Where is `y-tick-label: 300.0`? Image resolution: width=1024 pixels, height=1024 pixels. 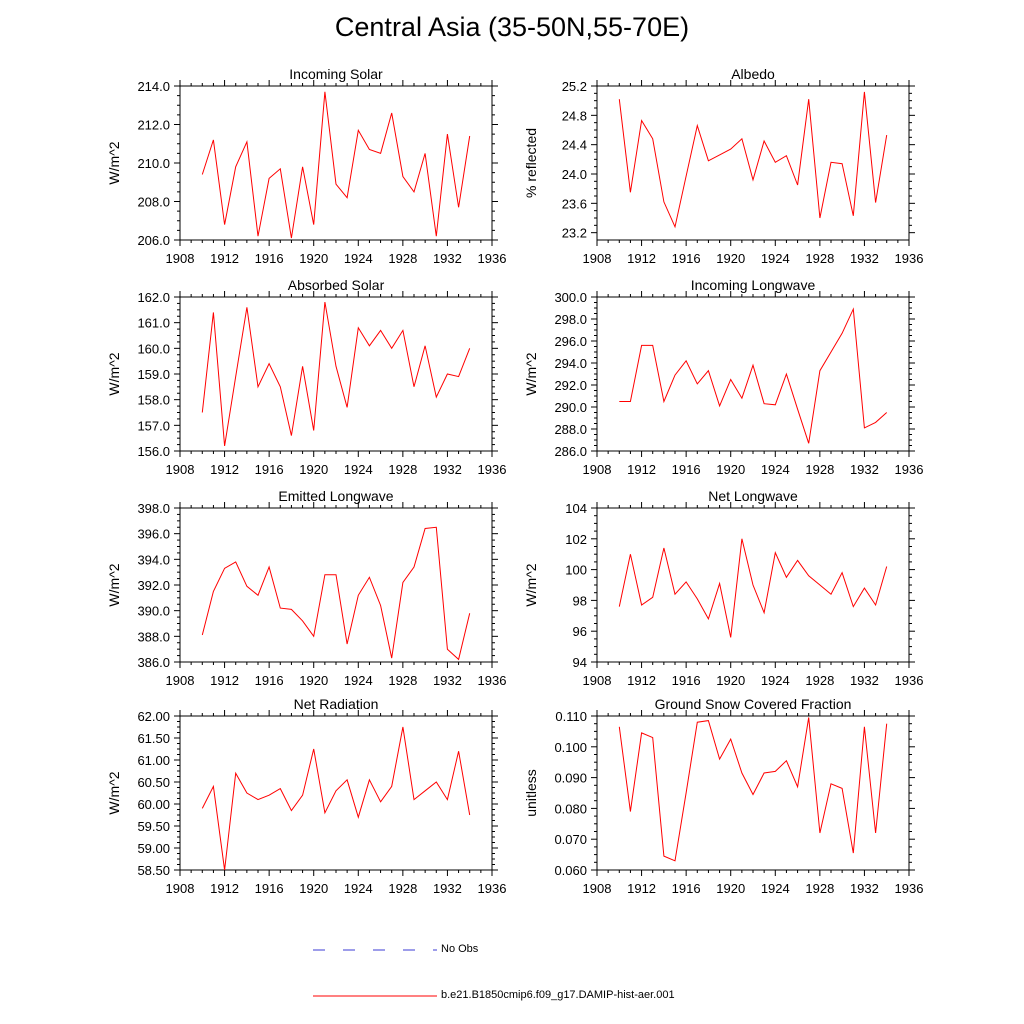 y-tick-label: 300.0 is located at coordinates (570, 297).